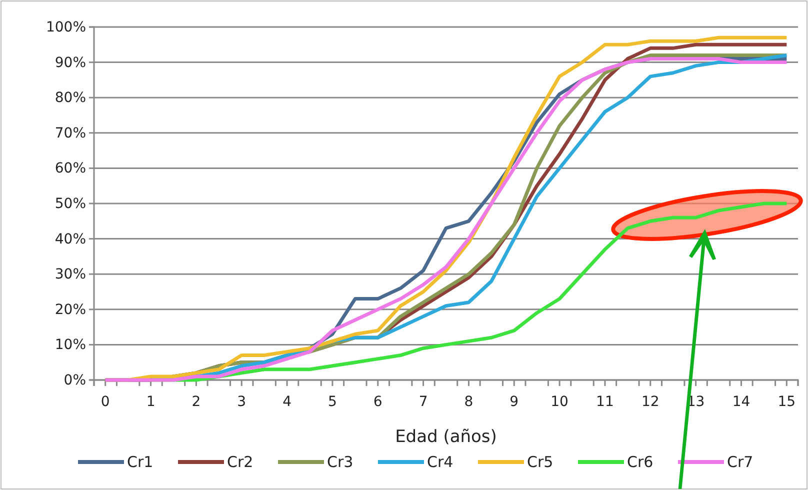 This screenshot has height=490, width=808. I want to click on y-tick-label: 80%, so click(70, 98).